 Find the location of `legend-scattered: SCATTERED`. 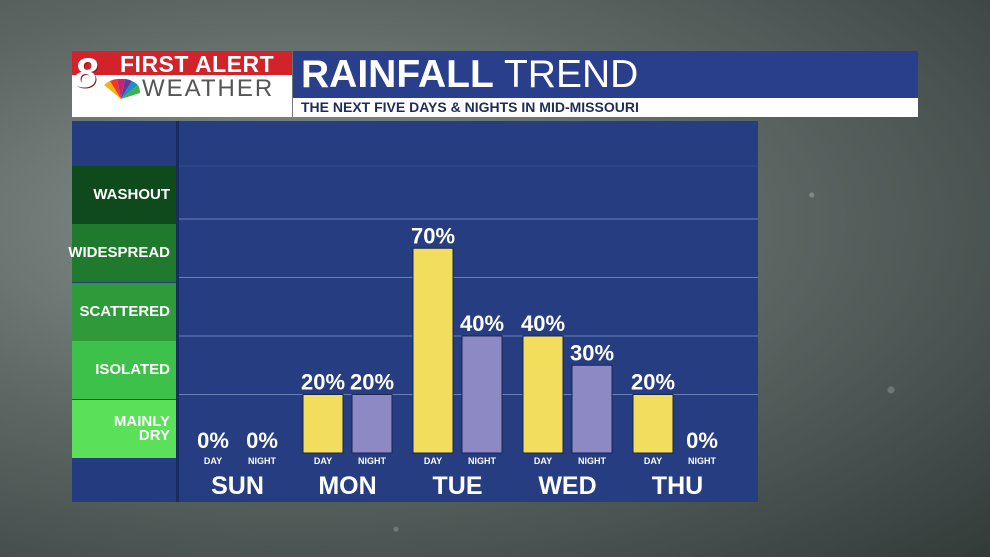

legend-scattered: SCATTERED is located at coordinates (124, 312).